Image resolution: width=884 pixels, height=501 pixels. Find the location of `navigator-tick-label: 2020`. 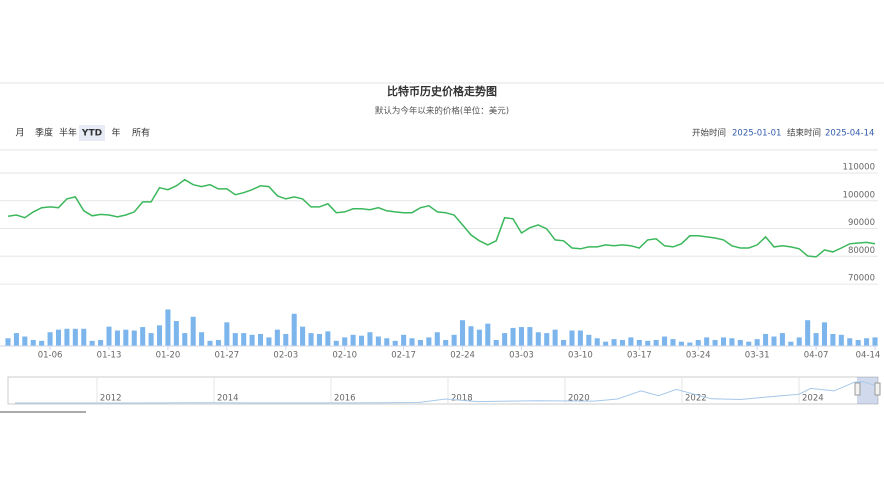

navigator-tick-label: 2020 is located at coordinates (579, 399).